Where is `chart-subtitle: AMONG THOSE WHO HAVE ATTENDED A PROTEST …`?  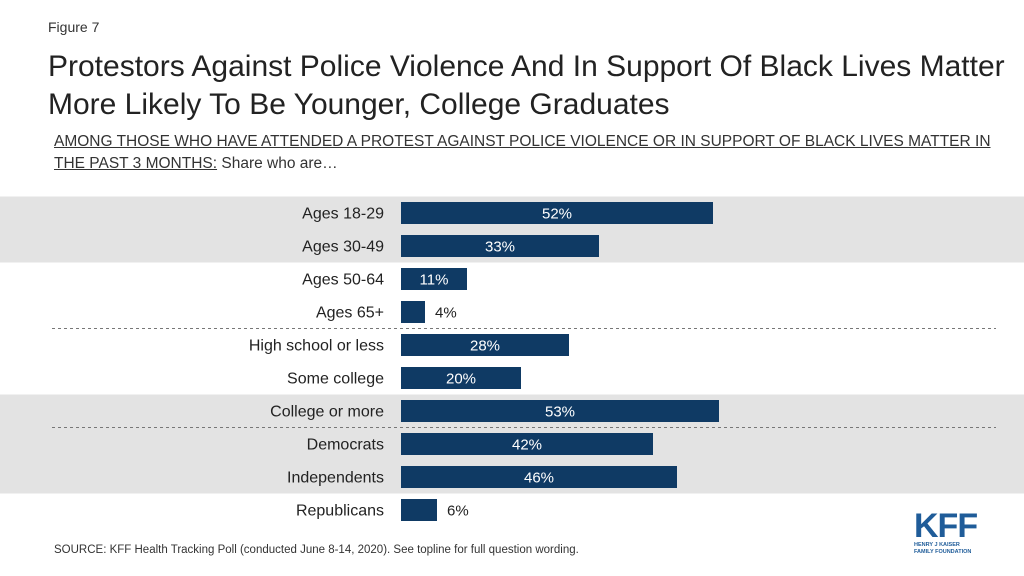
chart-subtitle: AMONG THOSE WHO HAVE ATTENDED A PROTEST … is located at coordinates (524, 153).